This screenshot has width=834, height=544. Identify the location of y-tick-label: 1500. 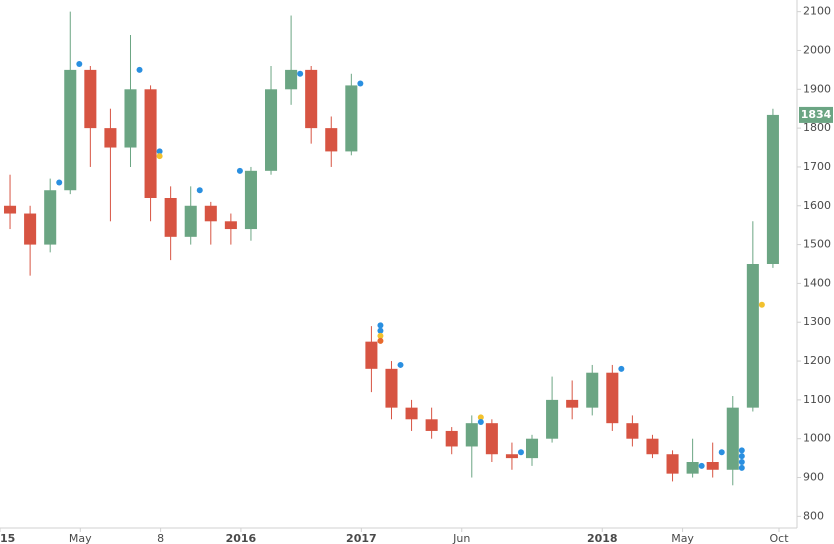
(817, 244).